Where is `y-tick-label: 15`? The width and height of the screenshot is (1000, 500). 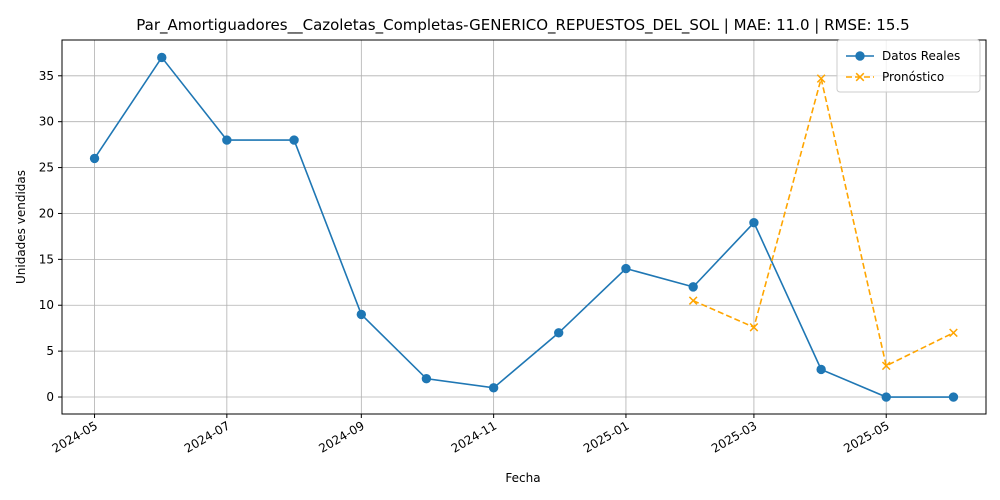
y-tick-label: 15 is located at coordinates (46, 259).